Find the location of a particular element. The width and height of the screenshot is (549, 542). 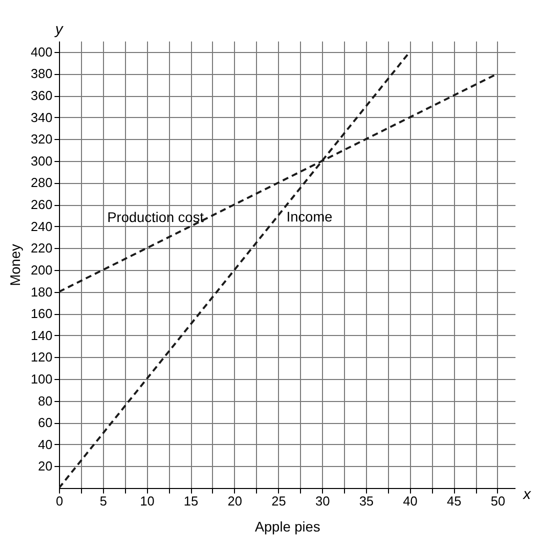

x-tick-label: 30 is located at coordinates (322, 501).